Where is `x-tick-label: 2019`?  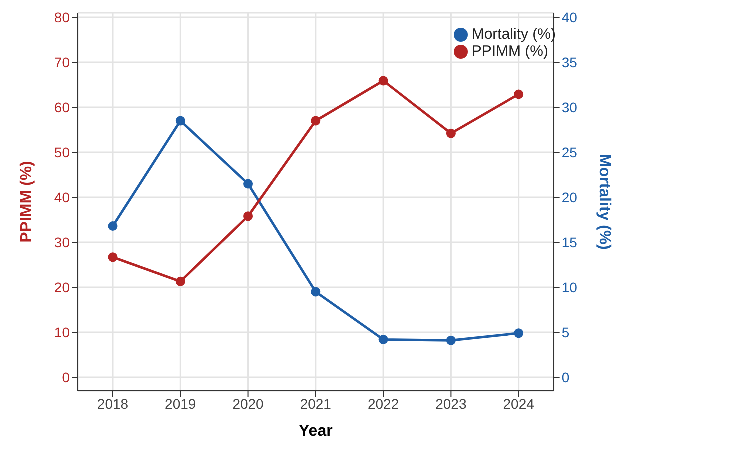
x-tick-label: 2019 is located at coordinates (180, 404).